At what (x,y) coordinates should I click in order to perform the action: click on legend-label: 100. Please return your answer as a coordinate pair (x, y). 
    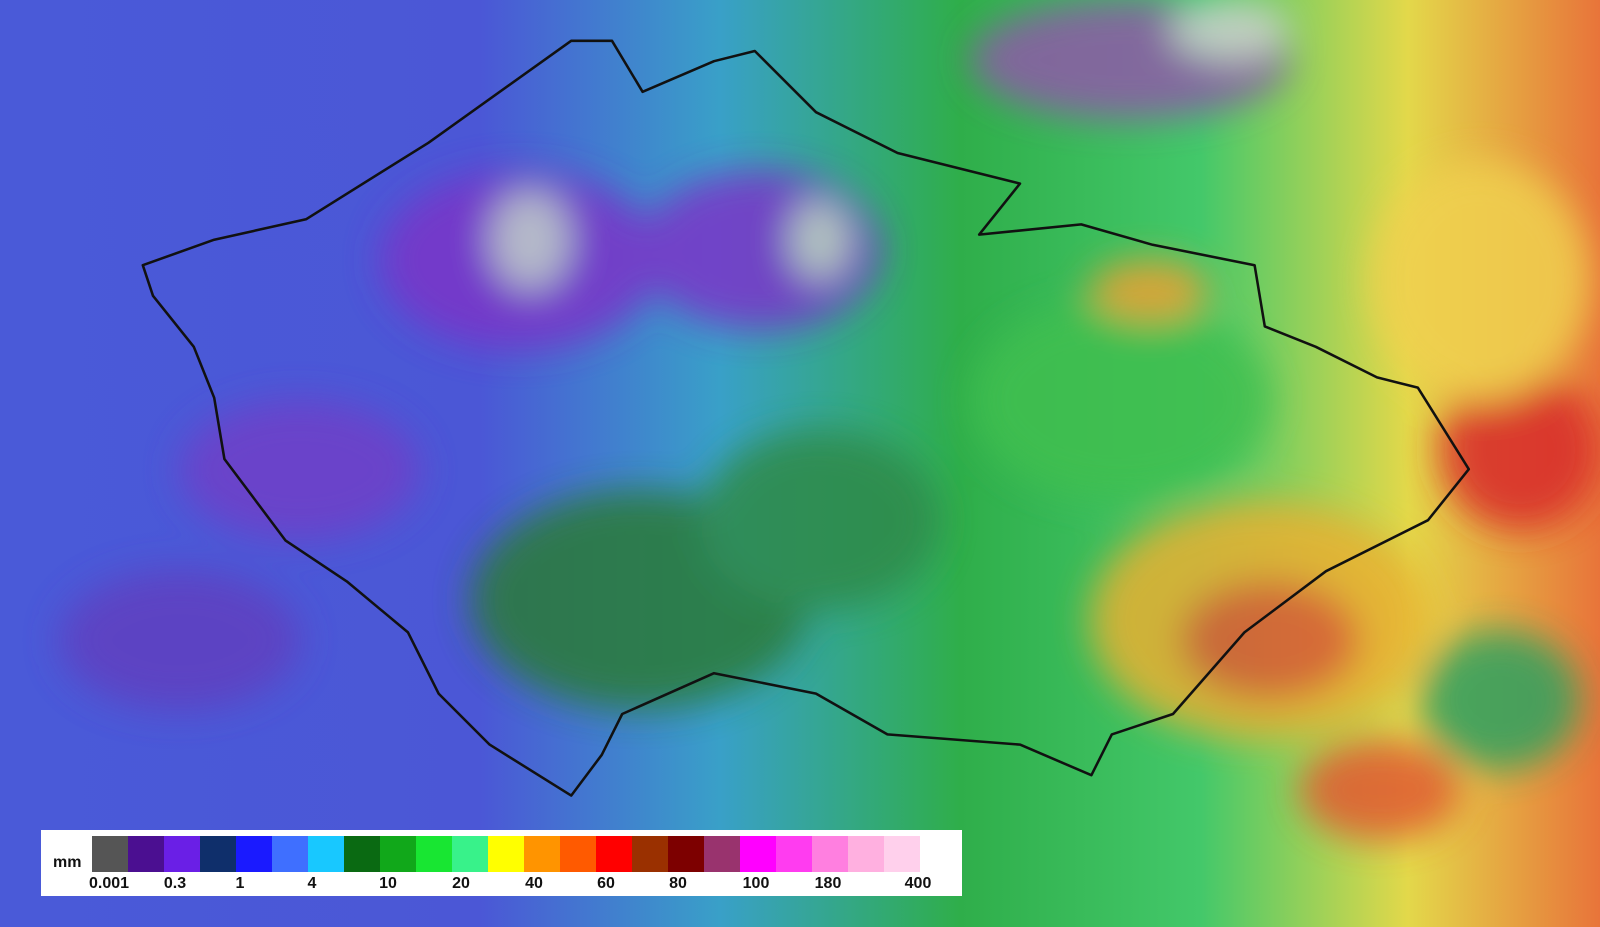
    Looking at the image, I should click on (756, 883).